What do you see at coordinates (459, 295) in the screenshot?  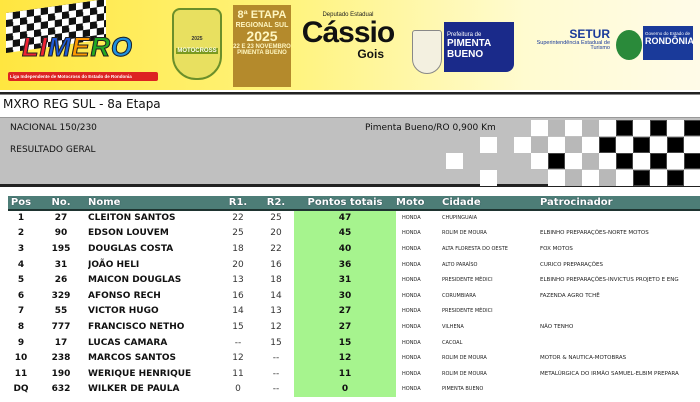 I see `cell-city: CORUMBIARA` at bounding box center [459, 295].